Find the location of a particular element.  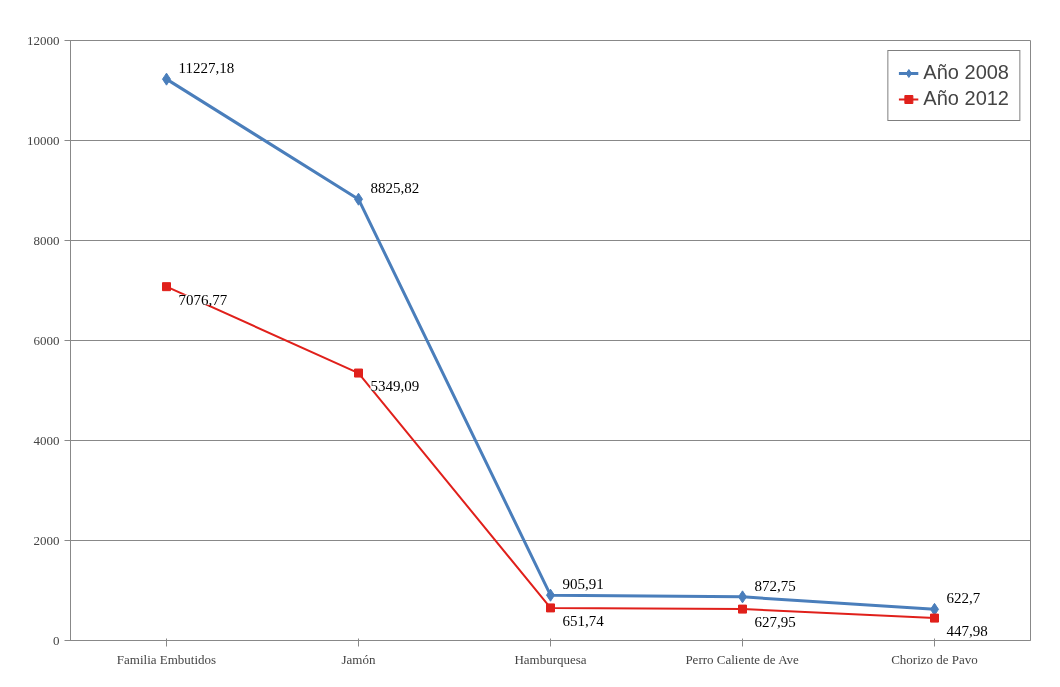

y-tick-label: 6000 is located at coordinates (46, 340).